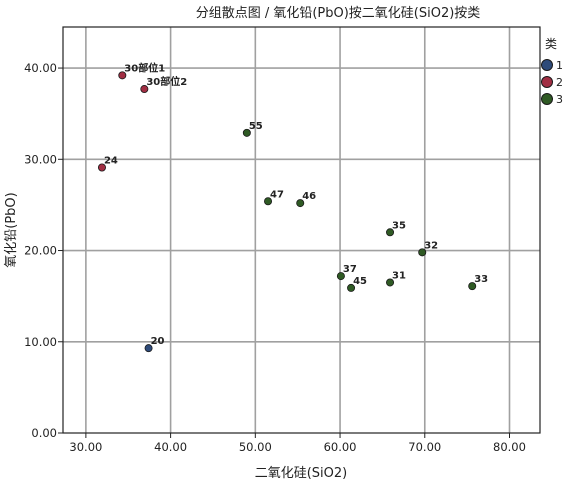 This screenshot has height=485, width=567. I want to click on x-axis-title: 二氧化硅(SiO2), so click(301, 473).